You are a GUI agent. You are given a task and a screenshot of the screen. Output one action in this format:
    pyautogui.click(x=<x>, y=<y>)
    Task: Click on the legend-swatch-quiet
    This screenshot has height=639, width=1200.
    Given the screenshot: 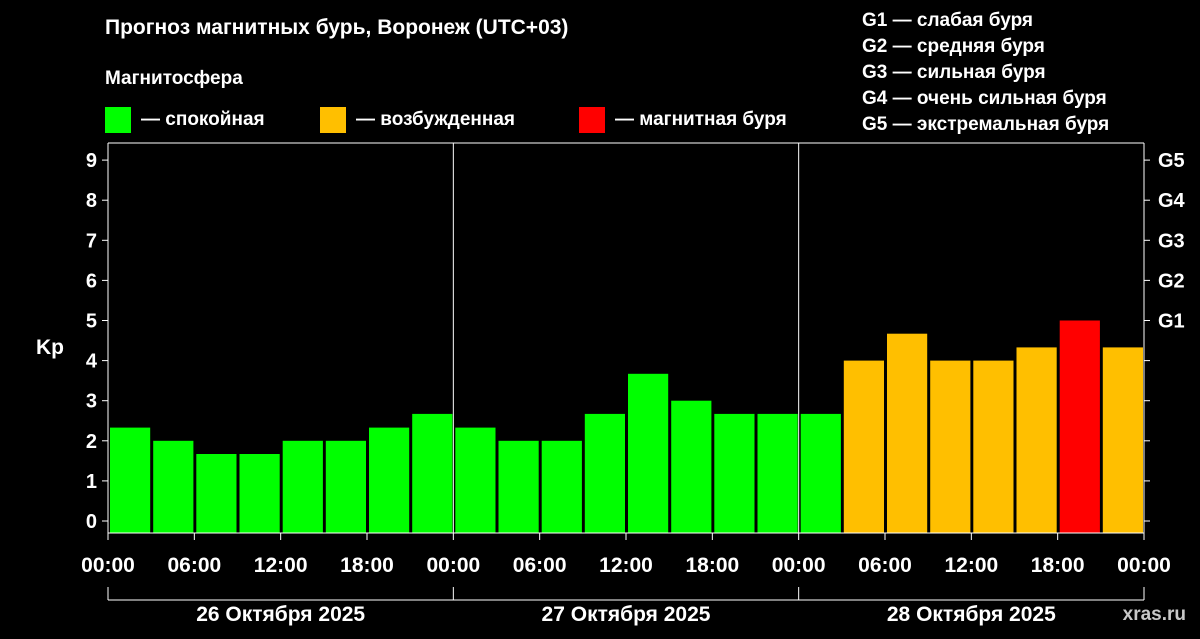 What is the action you would take?
    pyautogui.click(x=118, y=120)
    